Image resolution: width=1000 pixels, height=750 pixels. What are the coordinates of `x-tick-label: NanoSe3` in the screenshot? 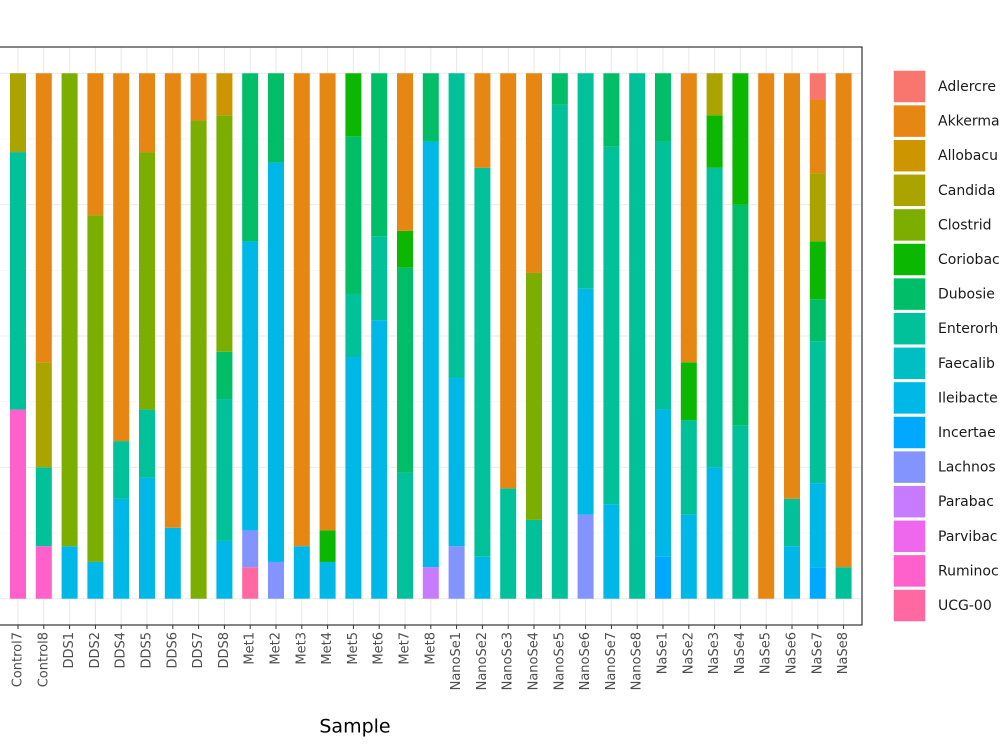 It's located at (508, 661).